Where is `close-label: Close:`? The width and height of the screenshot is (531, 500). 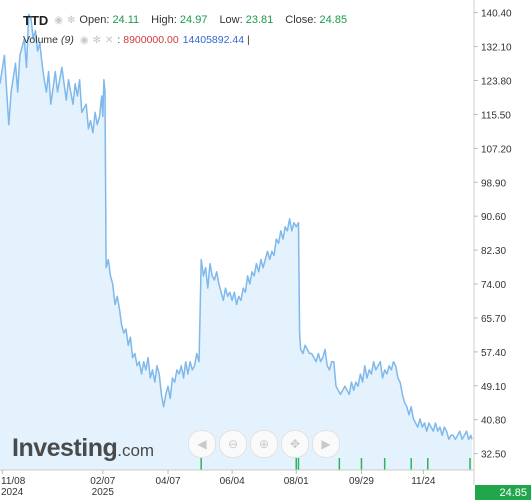
close-label: Close: is located at coordinates (301, 20).